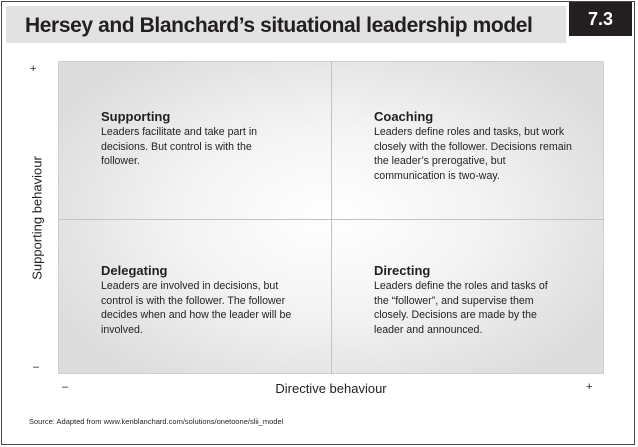  What do you see at coordinates (37, 218) in the screenshot?
I see `y-axis-label: Supporting behaviour` at bounding box center [37, 218].